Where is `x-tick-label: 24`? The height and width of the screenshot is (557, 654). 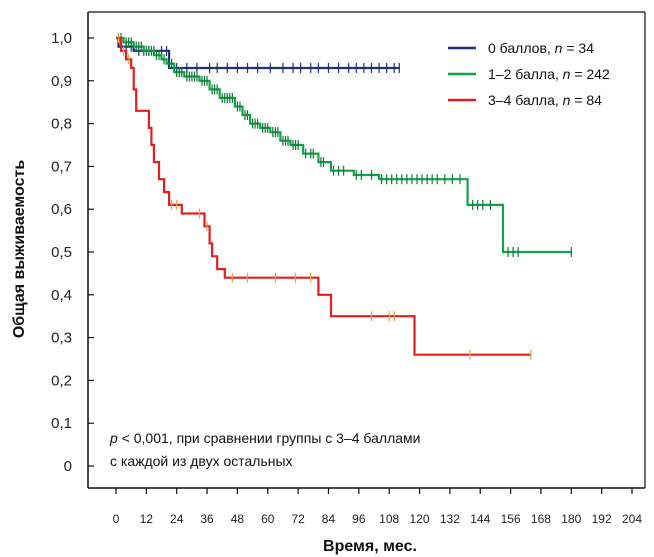
x-tick-label: 24 is located at coordinates (177, 519).